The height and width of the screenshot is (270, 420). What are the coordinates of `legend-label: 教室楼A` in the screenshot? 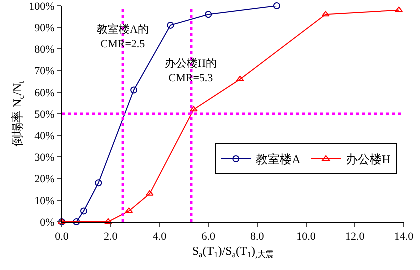 It's located at (279, 159).